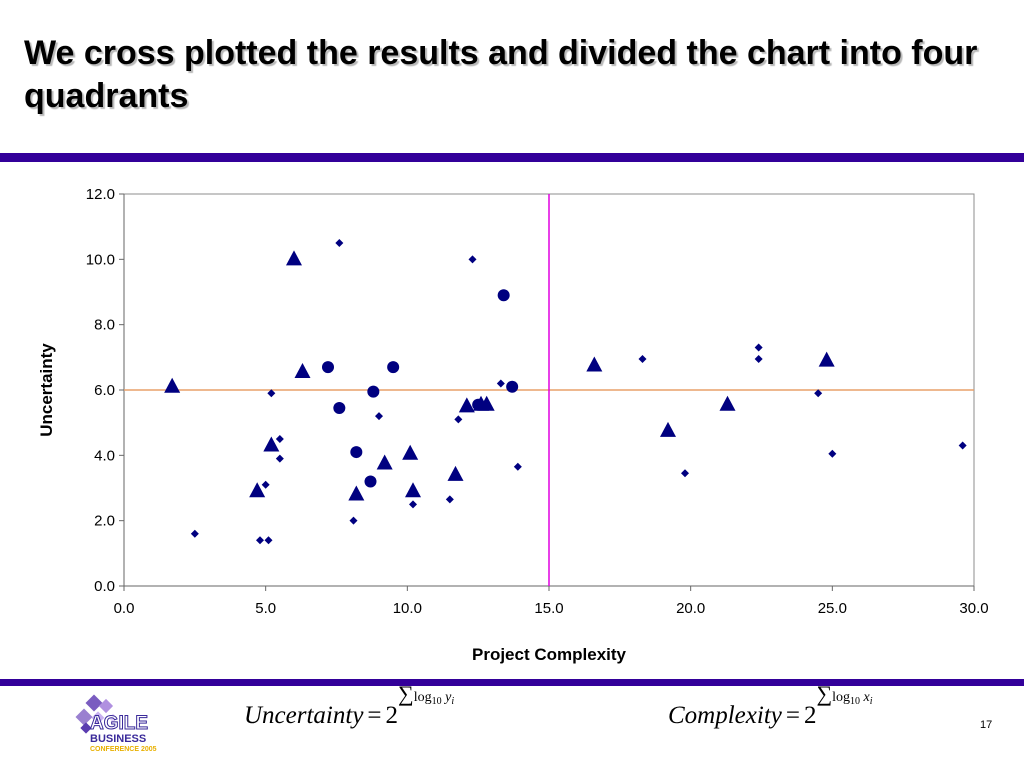 The width and height of the screenshot is (1024, 768). Describe the element at coordinates (46, 390) in the screenshot. I see `y-axis-label: Uncertainty` at that location.